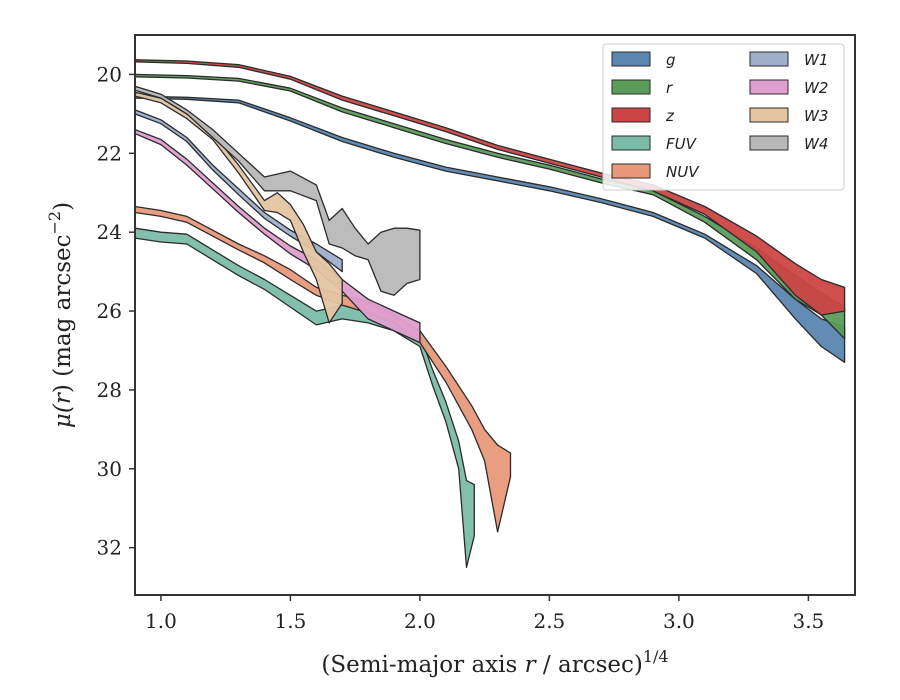 The height and width of the screenshot is (700, 900). What do you see at coordinates (109, 311) in the screenshot?
I see `y-tick-label: 26` at bounding box center [109, 311].